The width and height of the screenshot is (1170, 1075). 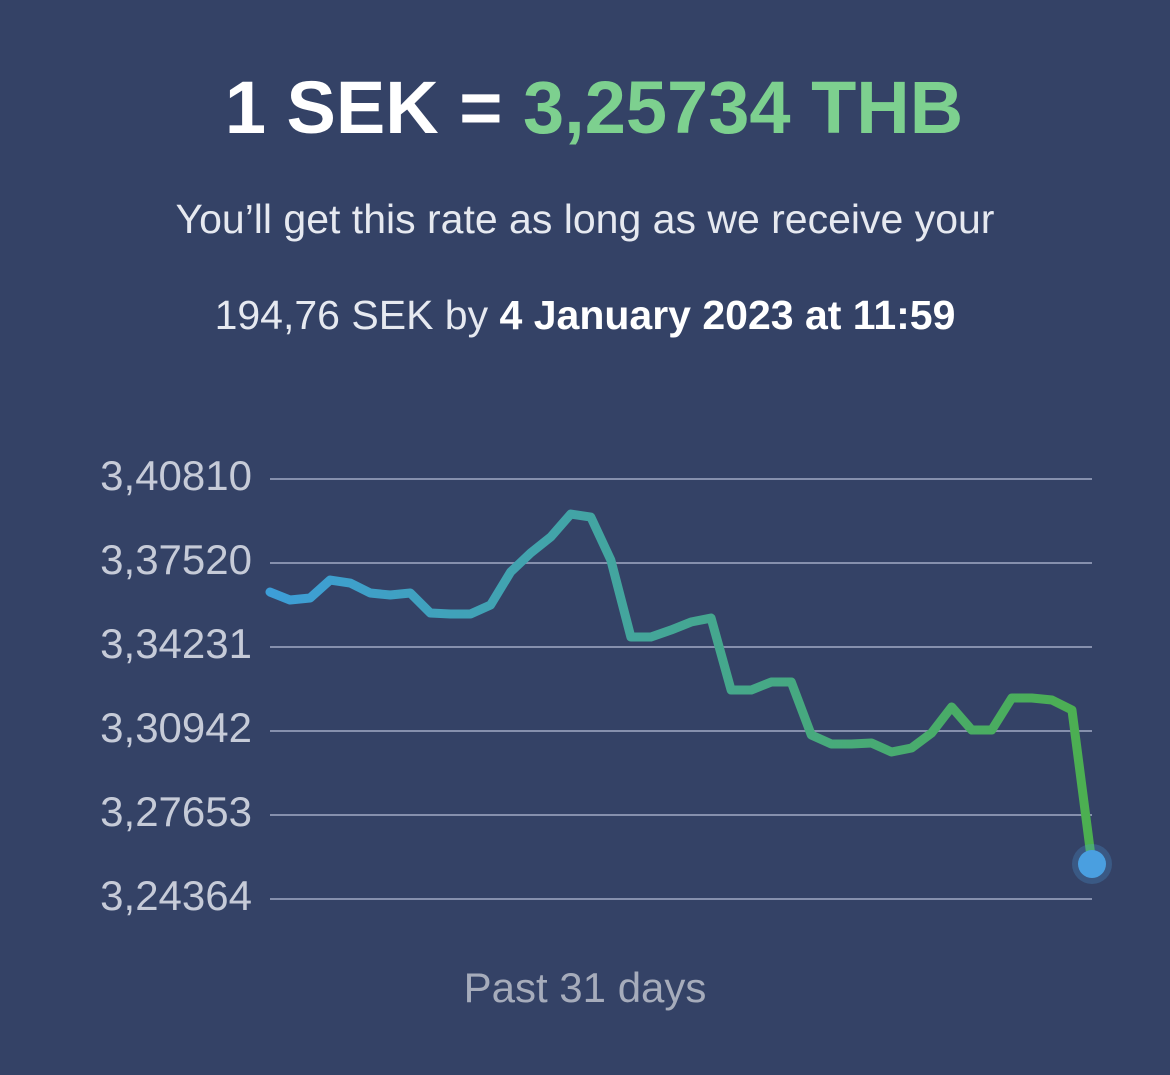 I want to click on current-rate-marker, so click(x=1092, y=864).